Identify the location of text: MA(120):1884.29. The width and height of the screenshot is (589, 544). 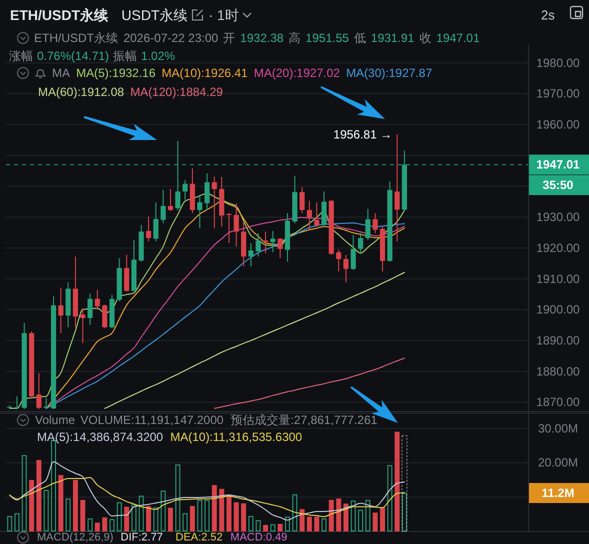
(177, 92).